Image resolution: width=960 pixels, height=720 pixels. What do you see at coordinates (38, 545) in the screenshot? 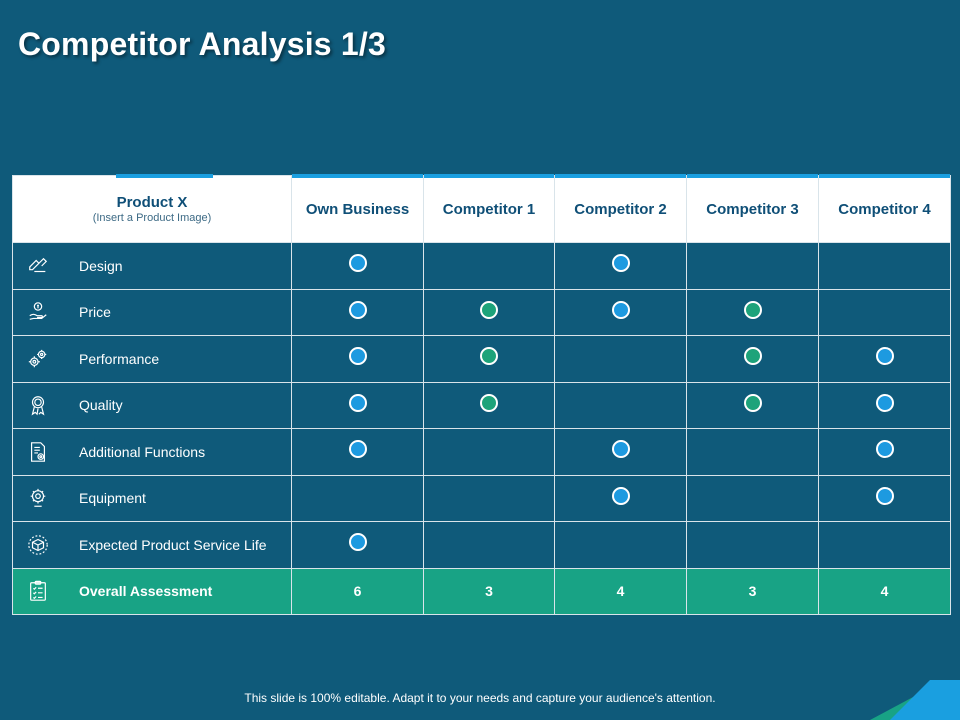
I see `package-box-icon` at bounding box center [38, 545].